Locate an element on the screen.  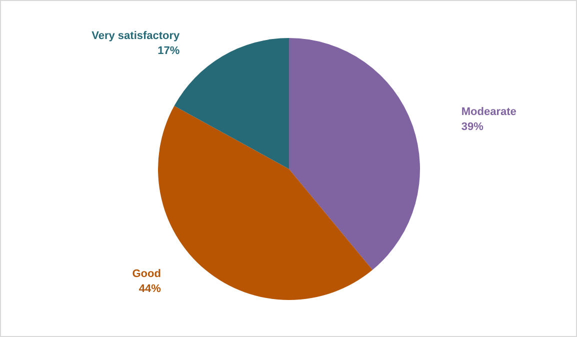
slice-label: Modearate is located at coordinates (488, 112).